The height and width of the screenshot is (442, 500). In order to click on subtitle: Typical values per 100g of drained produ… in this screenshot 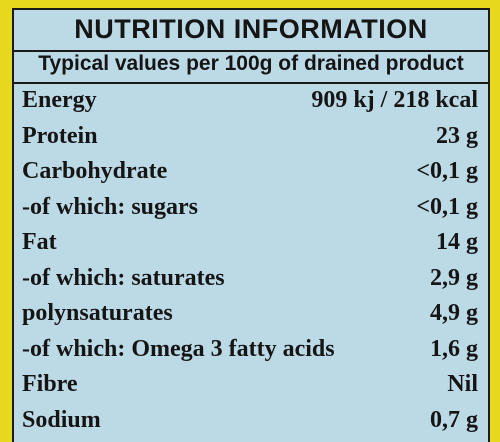, I will do `click(251, 63)`.